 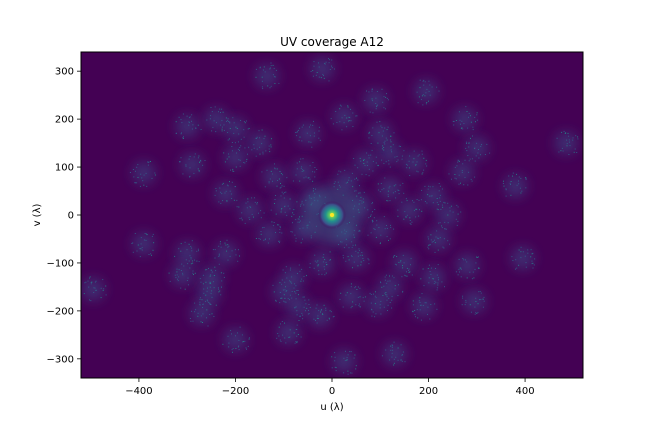 I want to click on y-tick-label: −300, so click(x=60, y=359).